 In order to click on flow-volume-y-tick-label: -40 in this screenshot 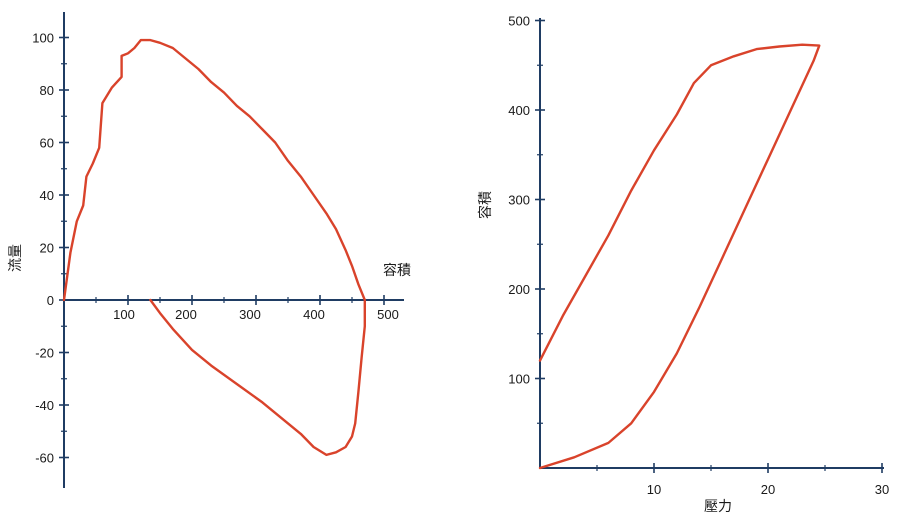, I will do `click(44, 405)`.